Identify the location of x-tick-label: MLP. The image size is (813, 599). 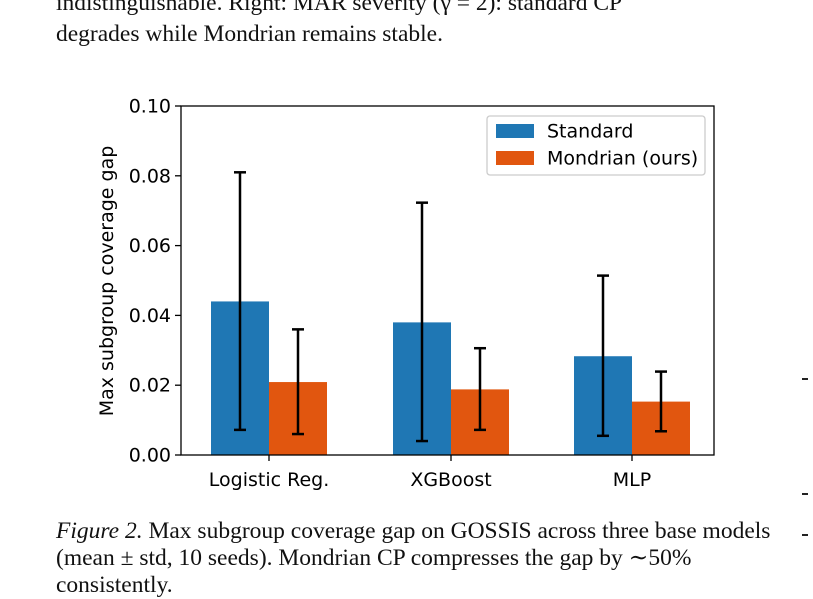
(632, 480).